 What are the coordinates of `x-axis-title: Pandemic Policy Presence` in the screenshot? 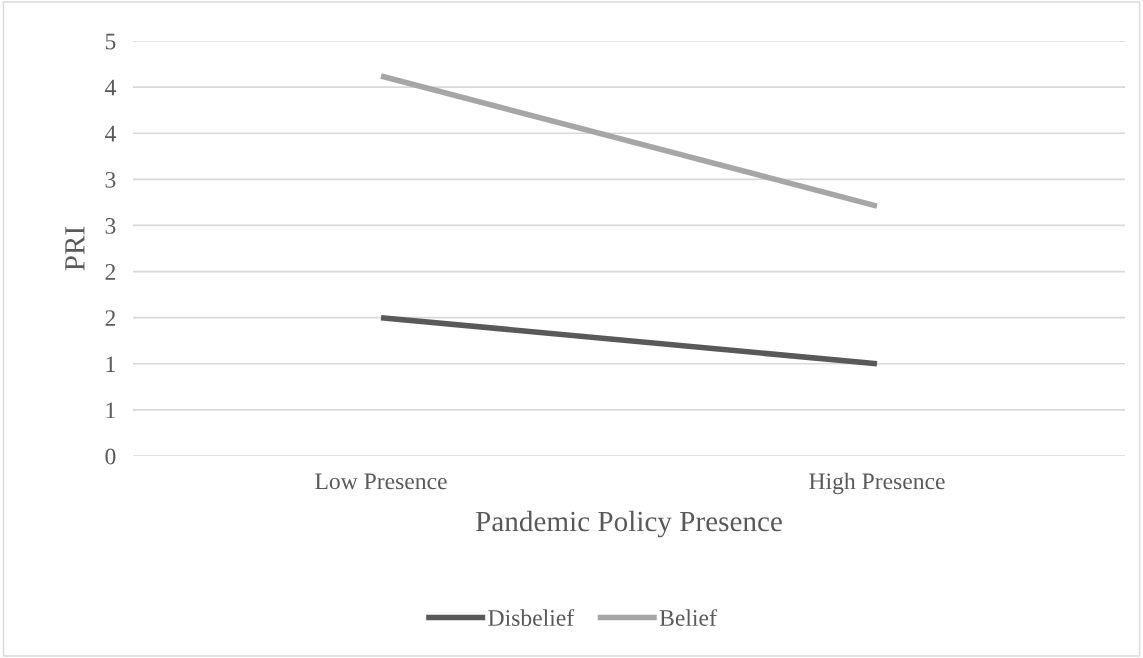 It's located at (628, 524).